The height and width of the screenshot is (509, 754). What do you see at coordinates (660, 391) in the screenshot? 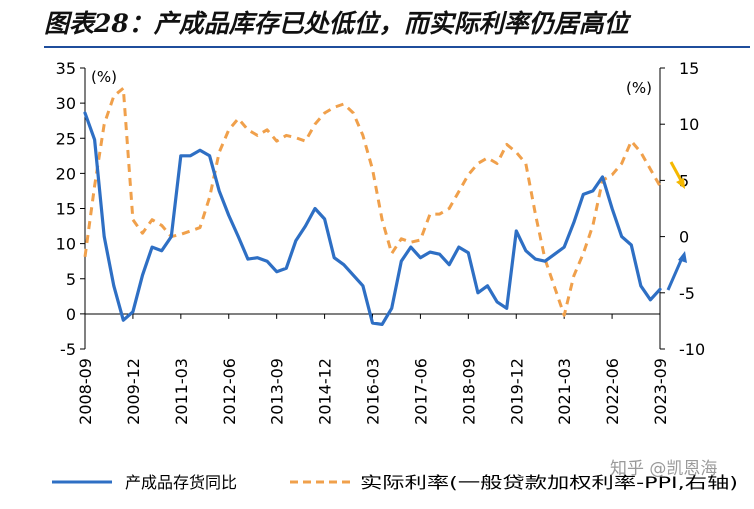
I see `x-tick-label: 2023-09` at bounding box center [660, 391].